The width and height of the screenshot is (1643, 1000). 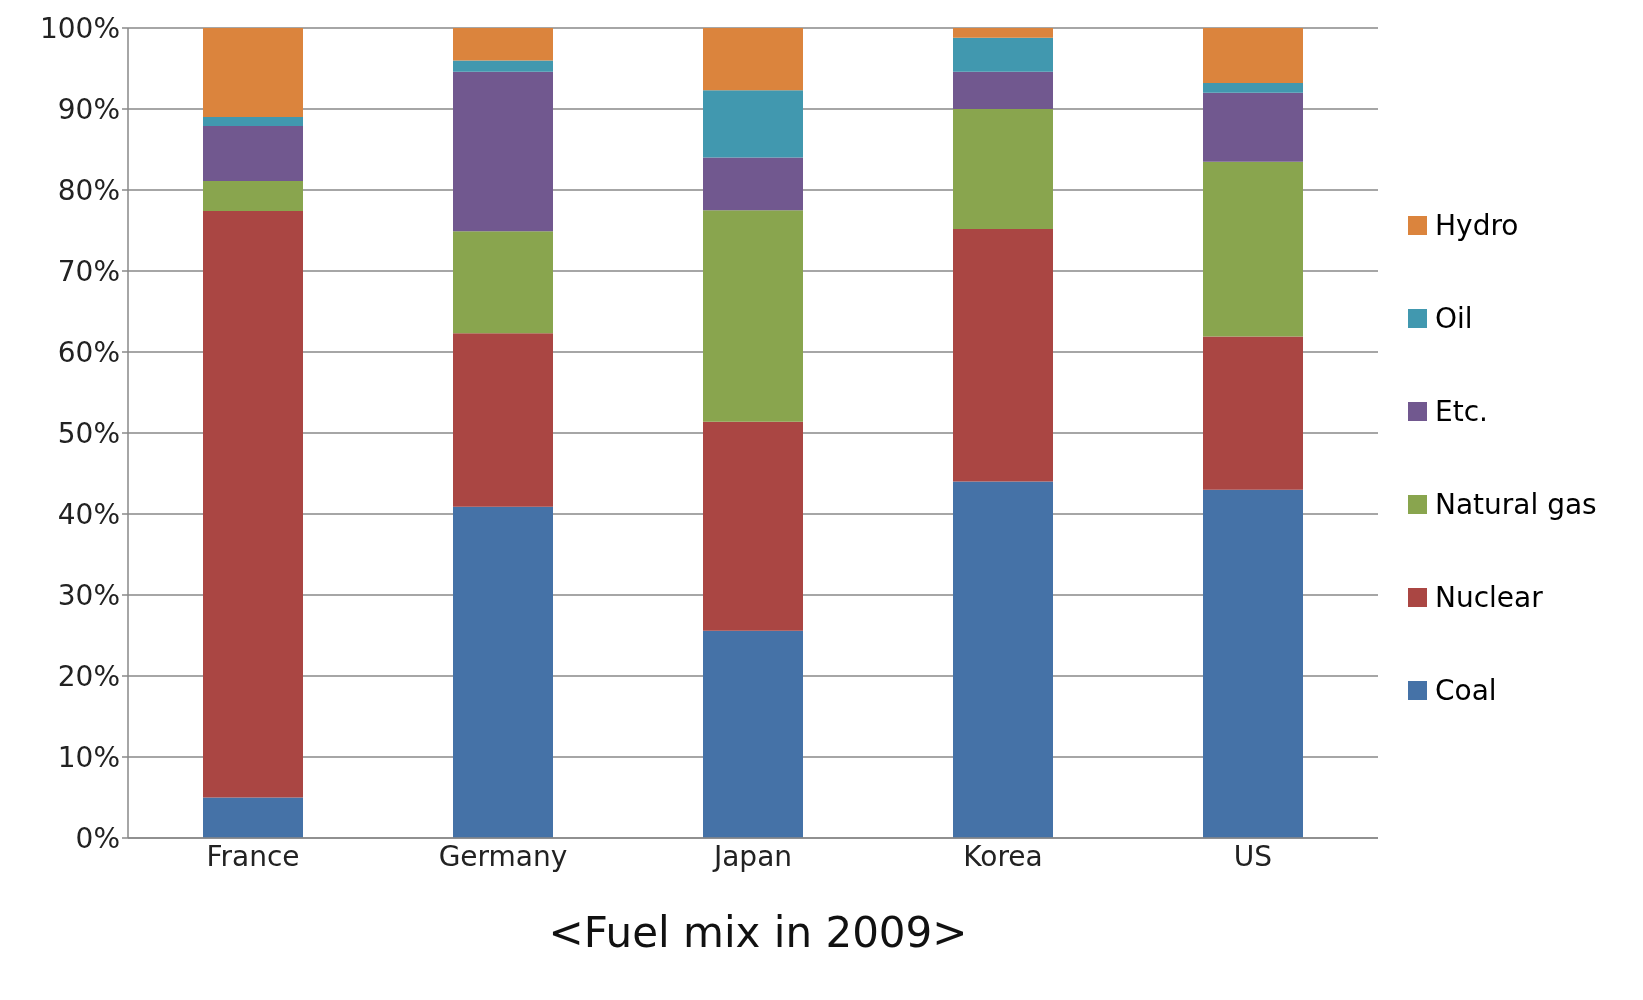 What do you see at coordinates (1466, 690) in the screenshot?
I see `legend-label: Coal` at bounding box center [1466, 690].